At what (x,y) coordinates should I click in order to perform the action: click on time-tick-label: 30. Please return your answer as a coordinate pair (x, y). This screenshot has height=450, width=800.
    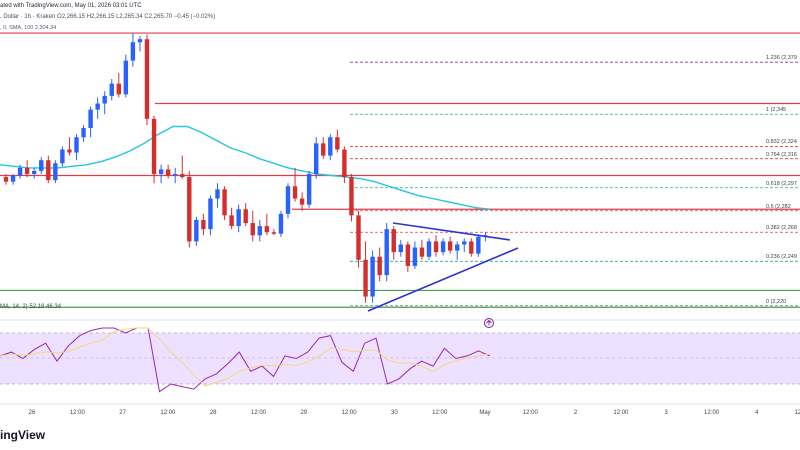
    Looking at the image, I should click on (394, 413).